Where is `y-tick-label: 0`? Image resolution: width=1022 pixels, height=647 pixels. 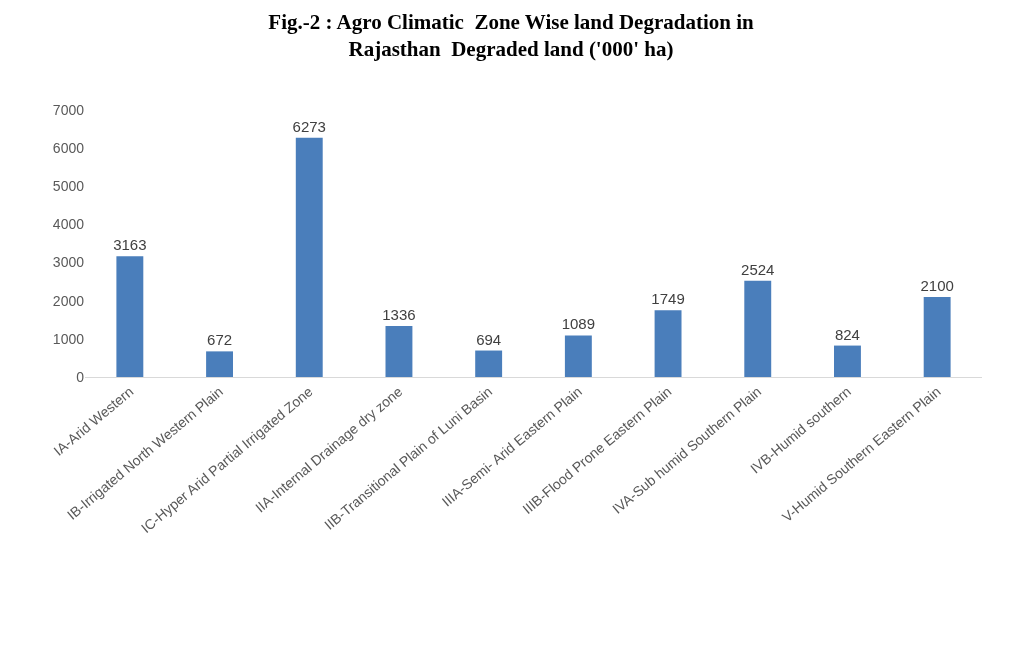
y-tick-label: 0 is located at coordinates (80, 376).